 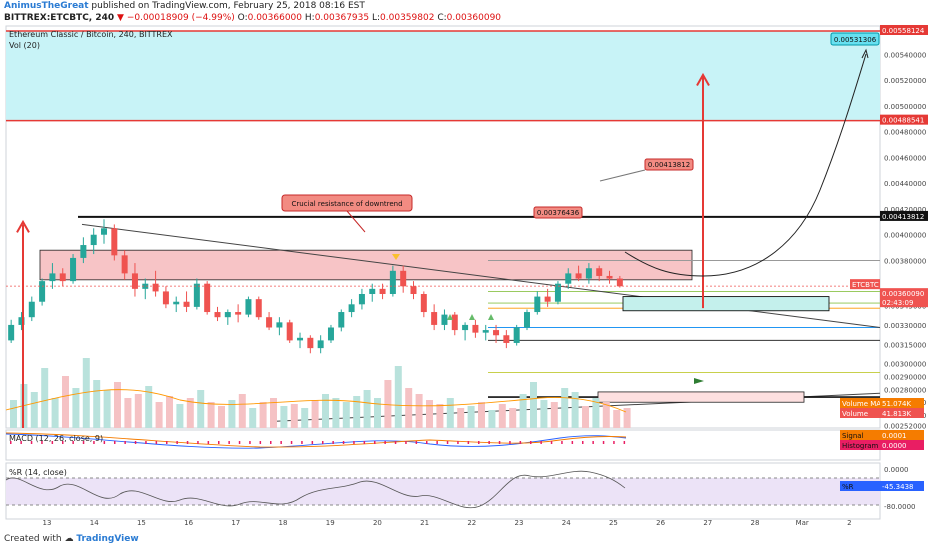 What do you see at coordinates (905, 184) in the screenshot?
I see `y-tick-label: 0.00440000` at bounding box center [905, 184].